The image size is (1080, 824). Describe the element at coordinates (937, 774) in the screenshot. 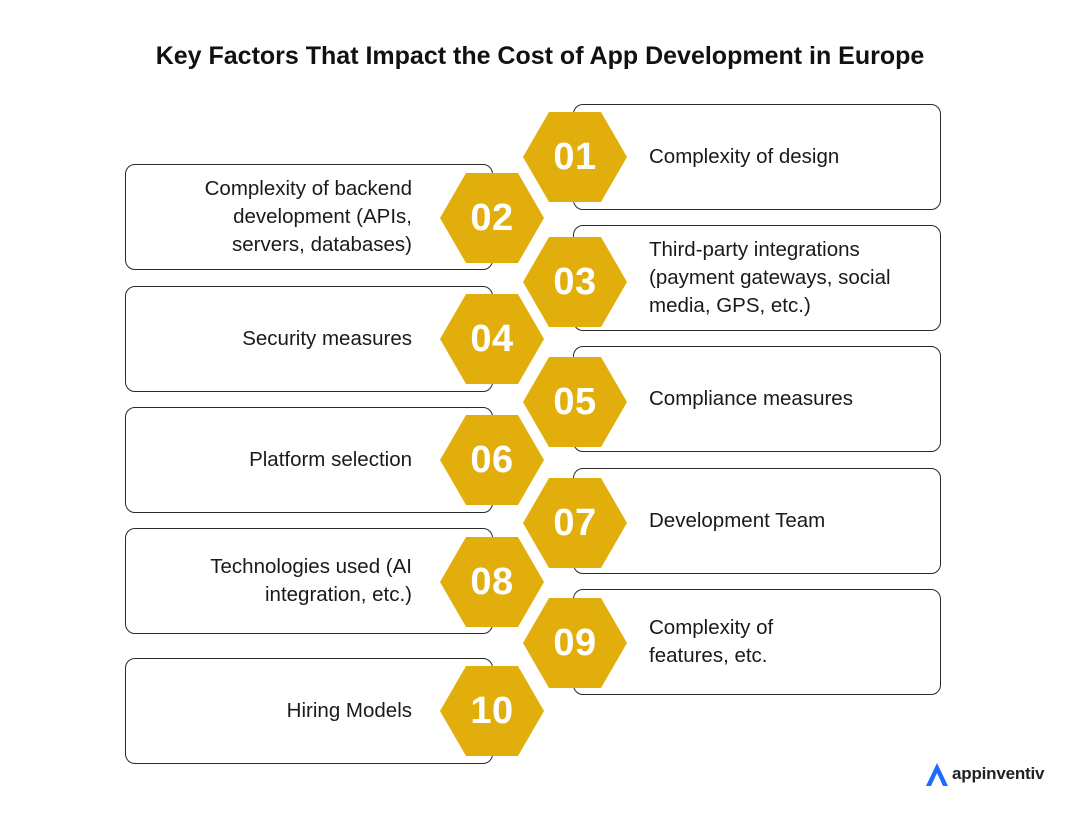

I see `appinventiv-logo-icon` at that location.